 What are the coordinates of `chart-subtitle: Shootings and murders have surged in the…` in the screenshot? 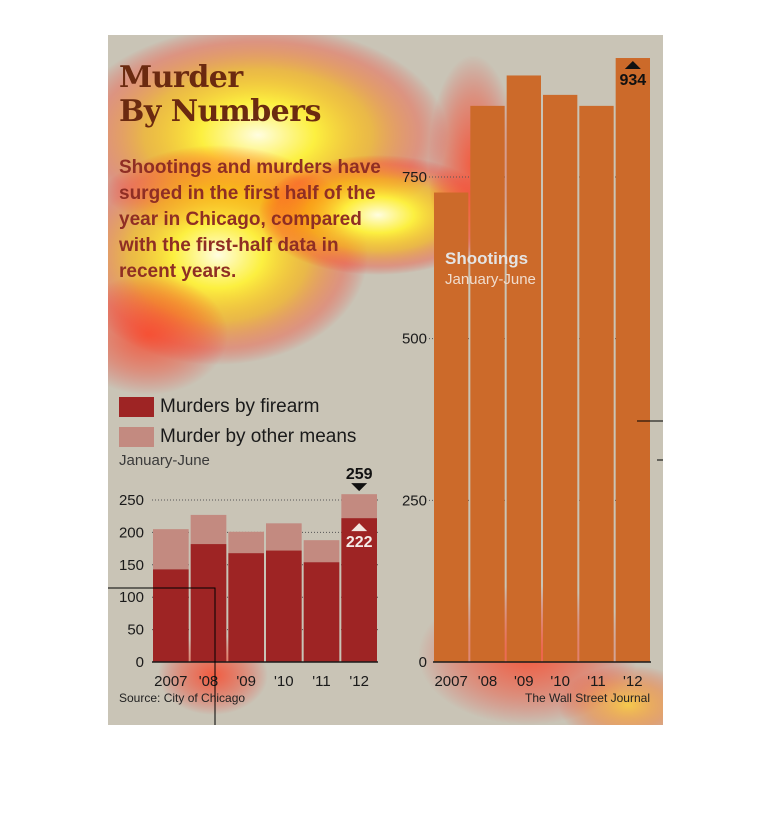 It's located at (250, 219).